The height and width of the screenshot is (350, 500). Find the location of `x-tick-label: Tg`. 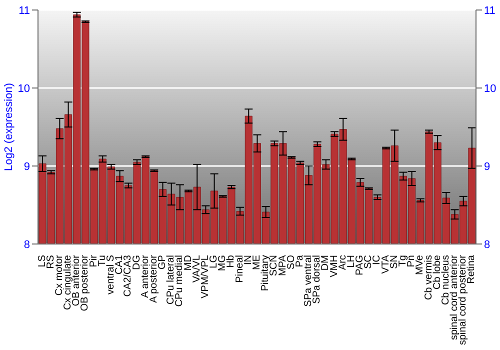

x-tick-label: Tg is located at coordinates (403, 261).